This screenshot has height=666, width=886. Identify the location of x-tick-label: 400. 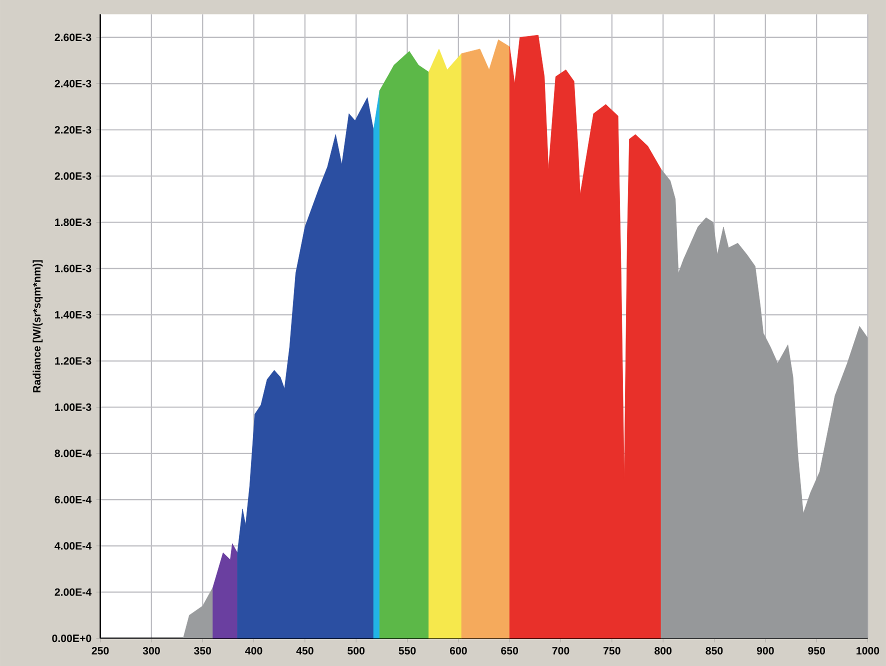
(253, 650).